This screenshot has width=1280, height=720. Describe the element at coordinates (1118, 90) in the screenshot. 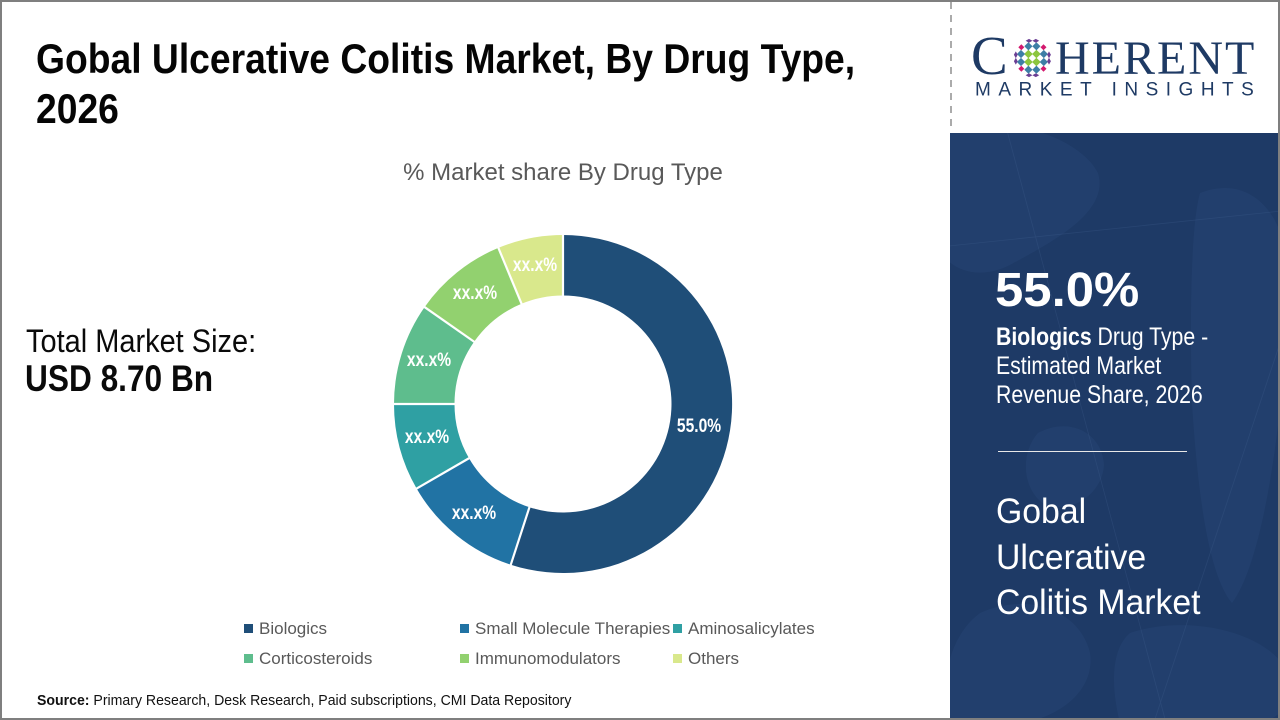

I see `svg-text: MARKET INSIGHTS` at that location.